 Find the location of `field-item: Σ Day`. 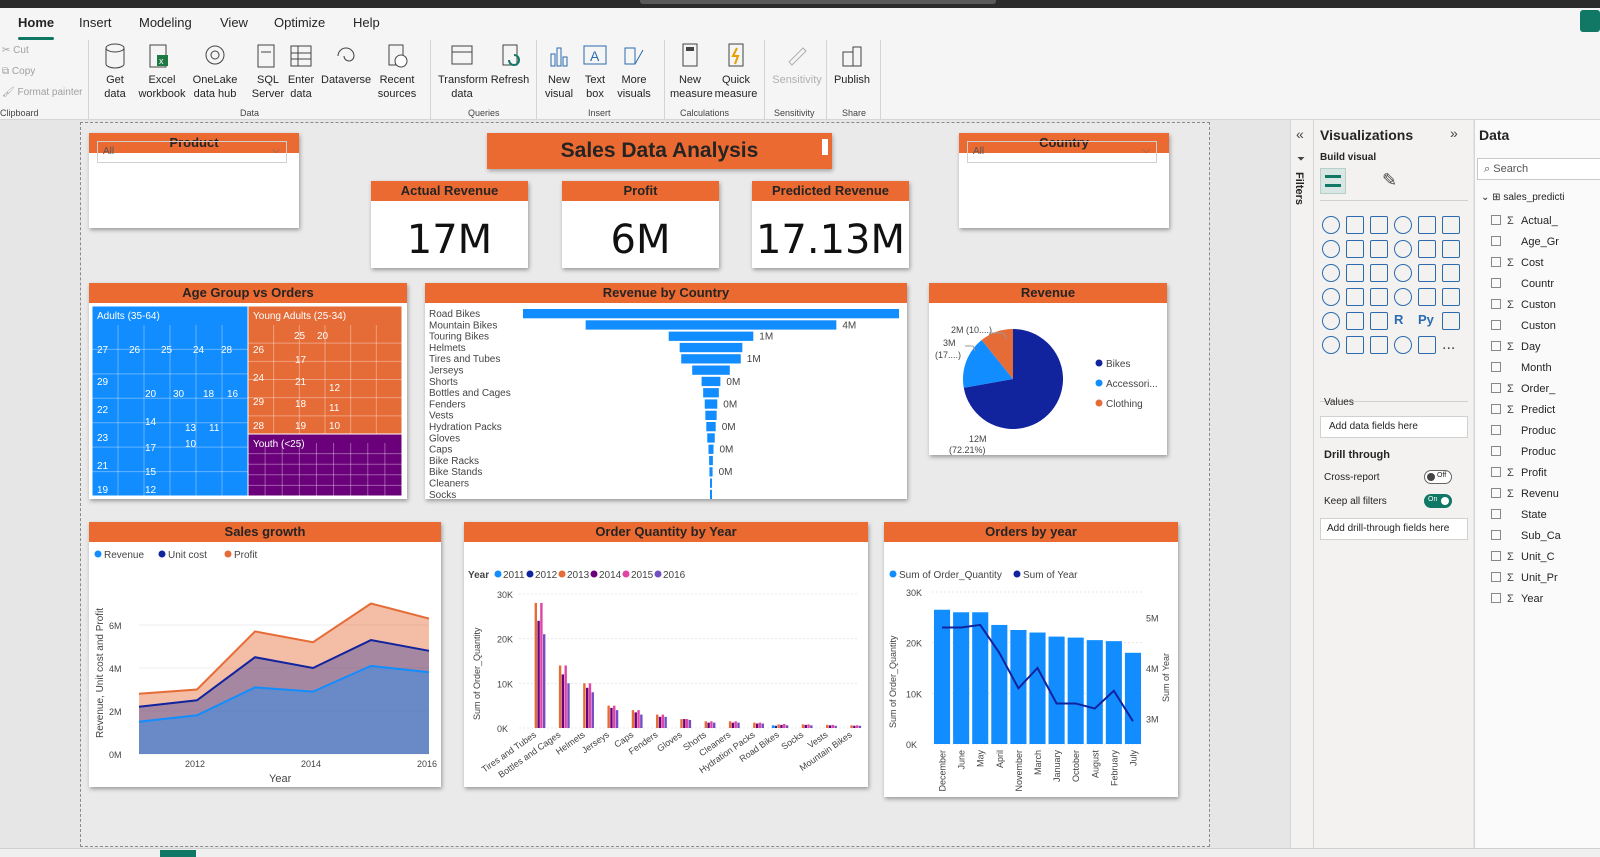

field-item: Σ Day is located at coordinates (1516, 347).